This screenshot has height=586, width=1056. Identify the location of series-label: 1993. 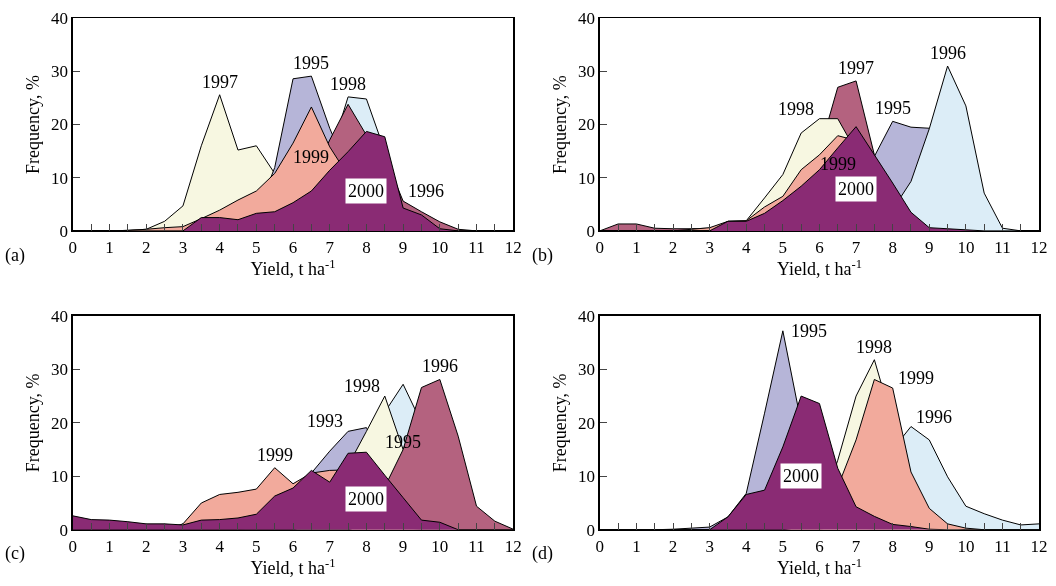
(325, 421).